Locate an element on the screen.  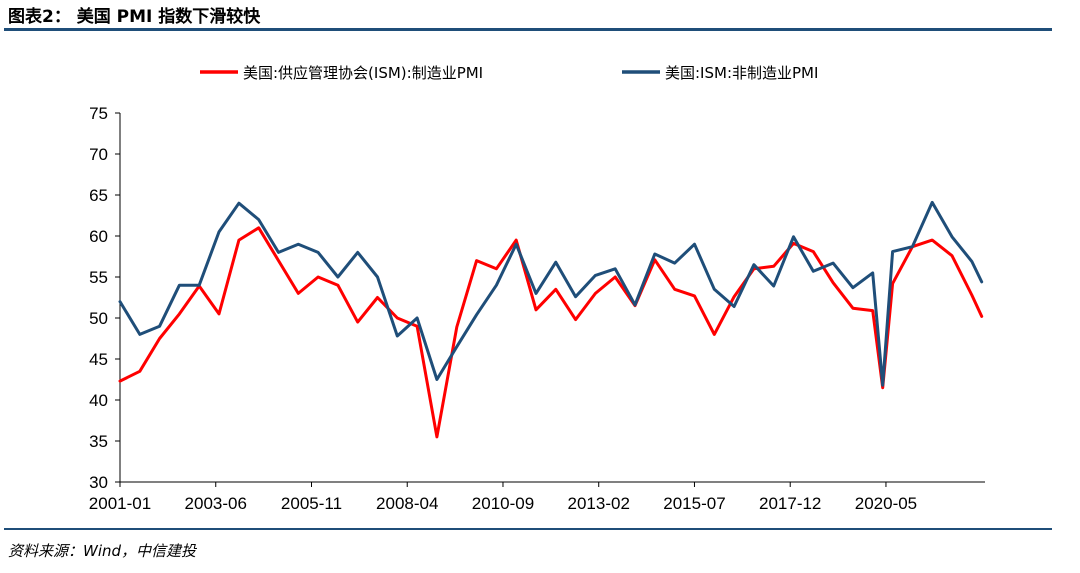
x-tick-label: 2013-02 is located at coordinates (599, 503).